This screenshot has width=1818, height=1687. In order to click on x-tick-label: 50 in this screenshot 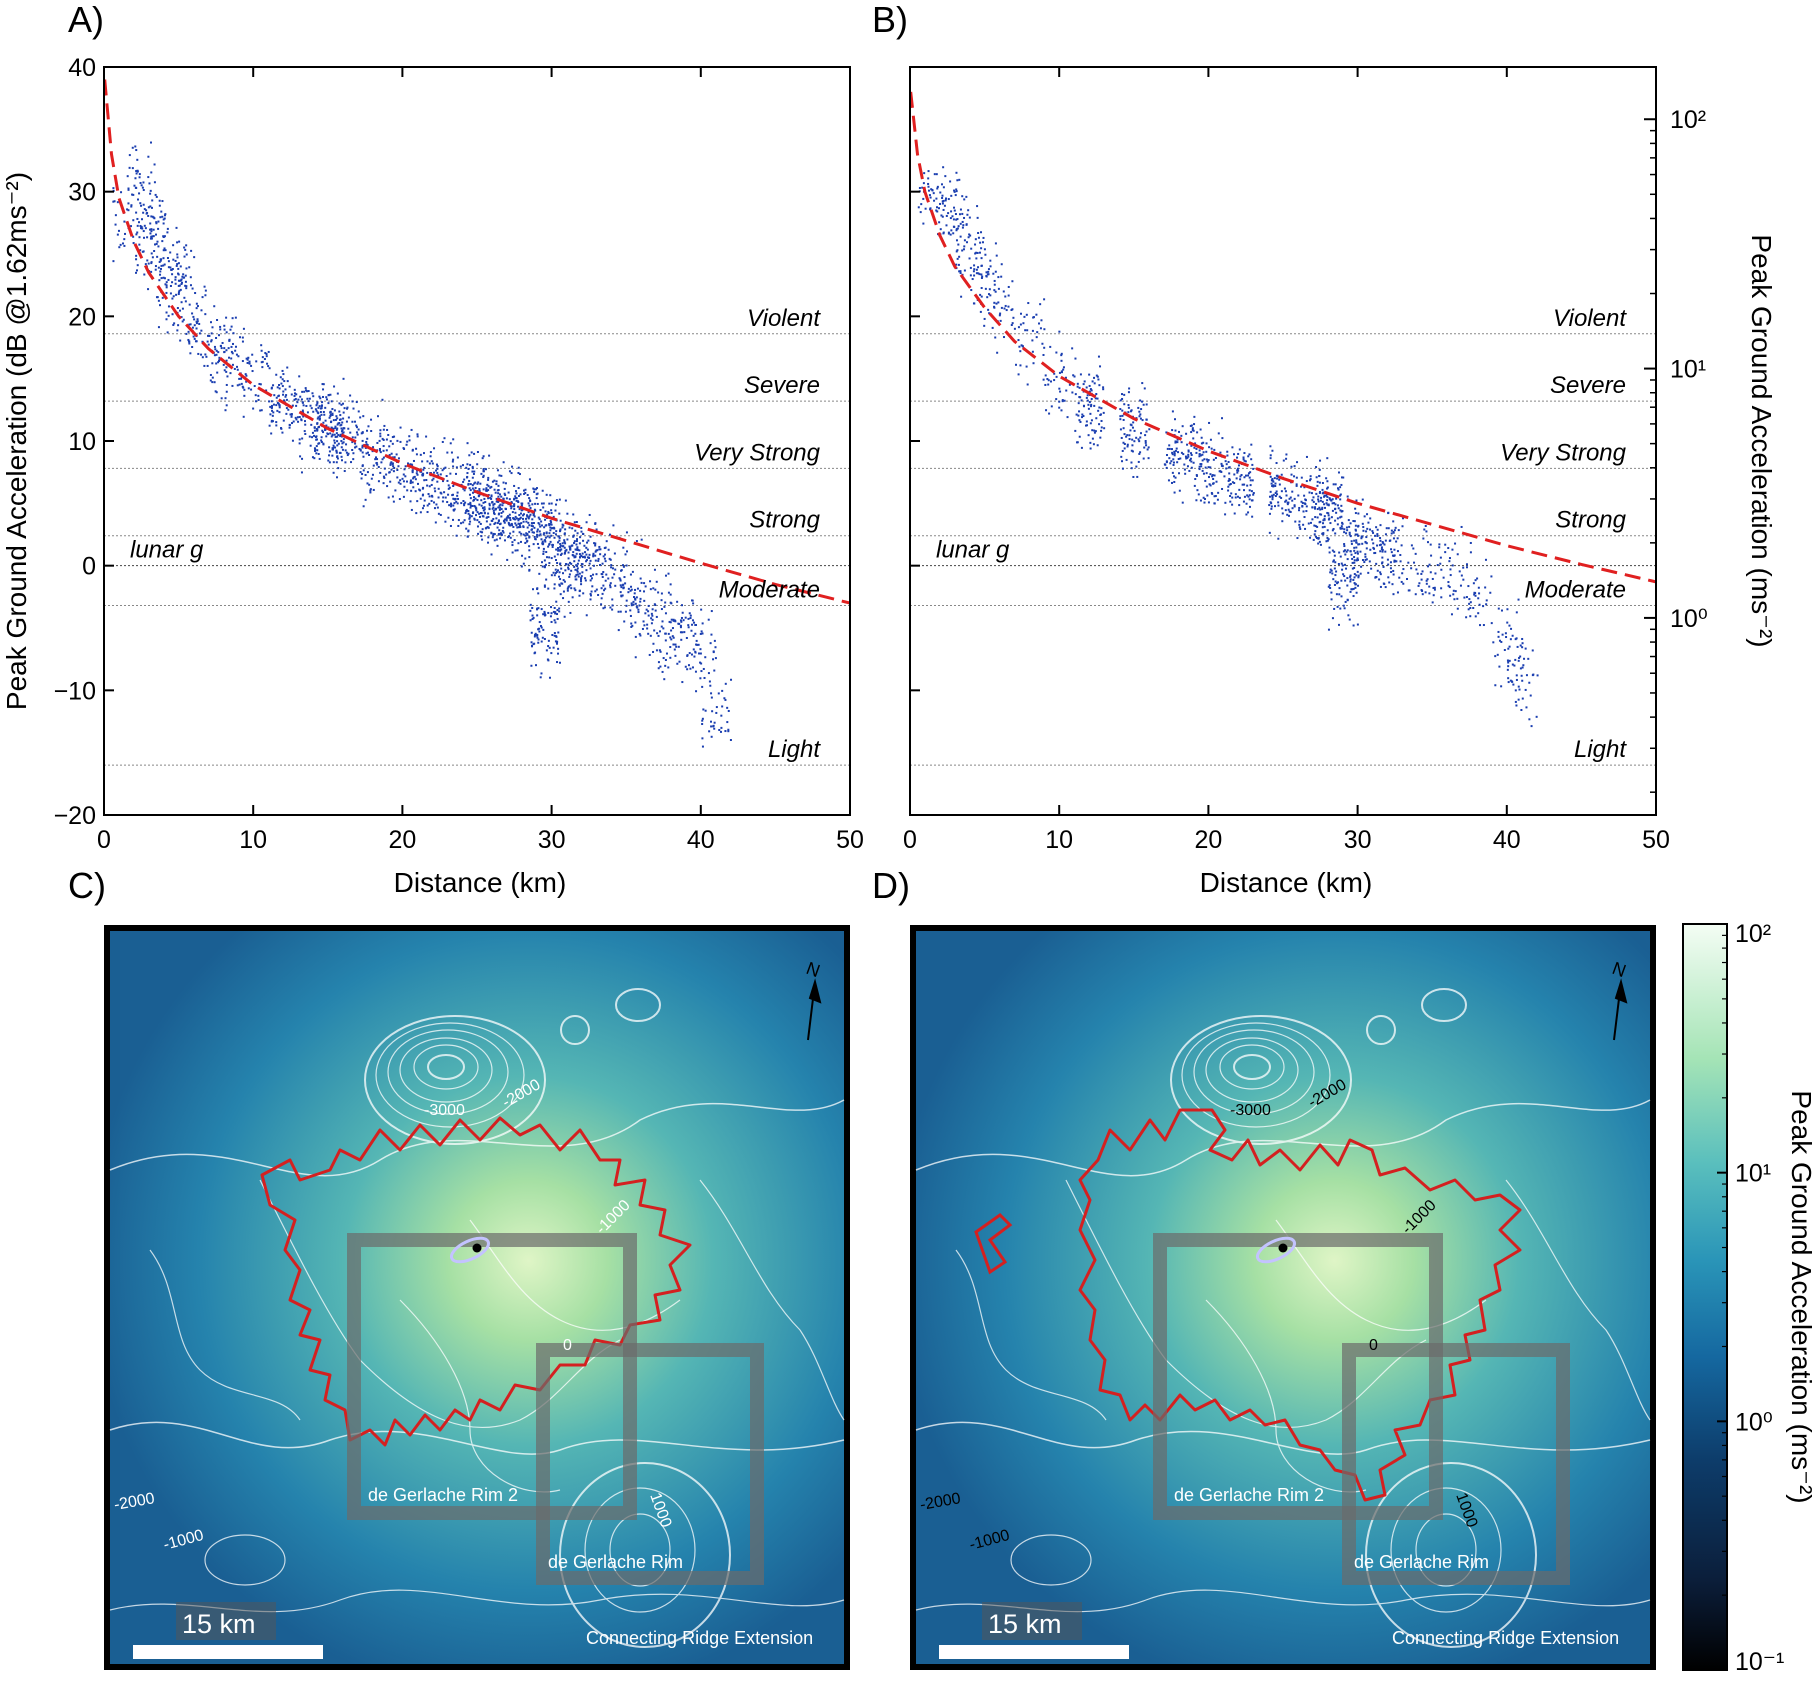, I will do `click(1656, 840)`.